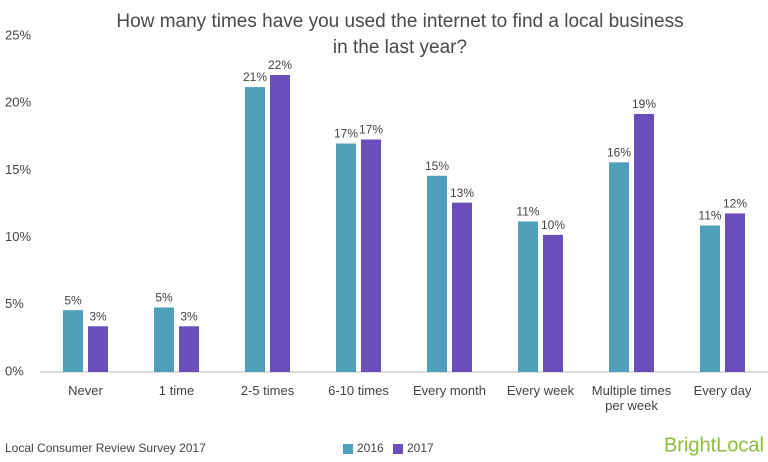  I want to click on y-tick-label: 25%, so click(18, 34).